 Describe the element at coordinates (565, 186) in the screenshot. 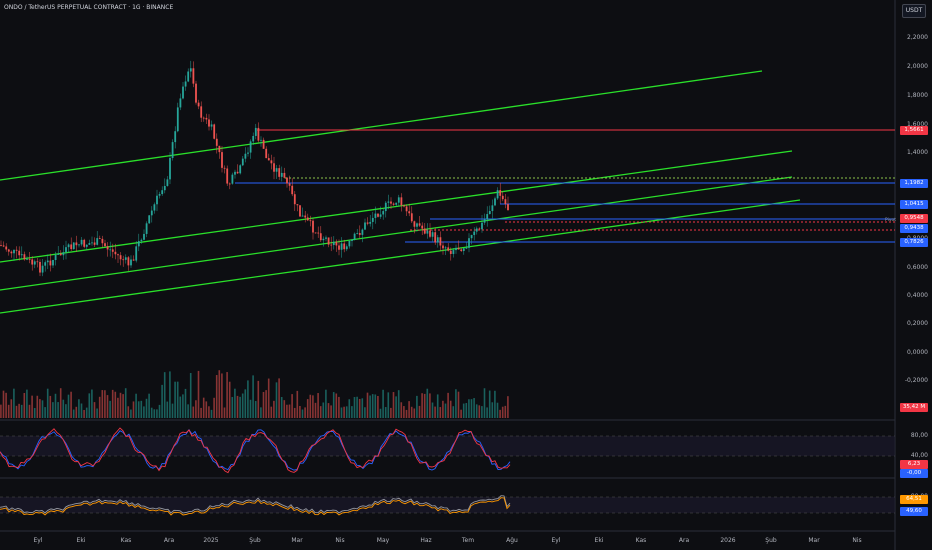

I see `horizontal-levels` at that location.